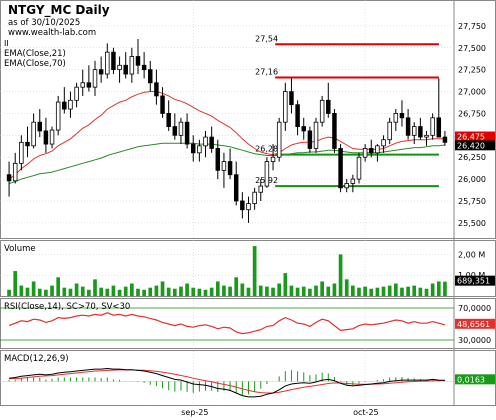  Describe the element at coordinates (475, 136) in the screenshot. I see `last-red-box` at that location.